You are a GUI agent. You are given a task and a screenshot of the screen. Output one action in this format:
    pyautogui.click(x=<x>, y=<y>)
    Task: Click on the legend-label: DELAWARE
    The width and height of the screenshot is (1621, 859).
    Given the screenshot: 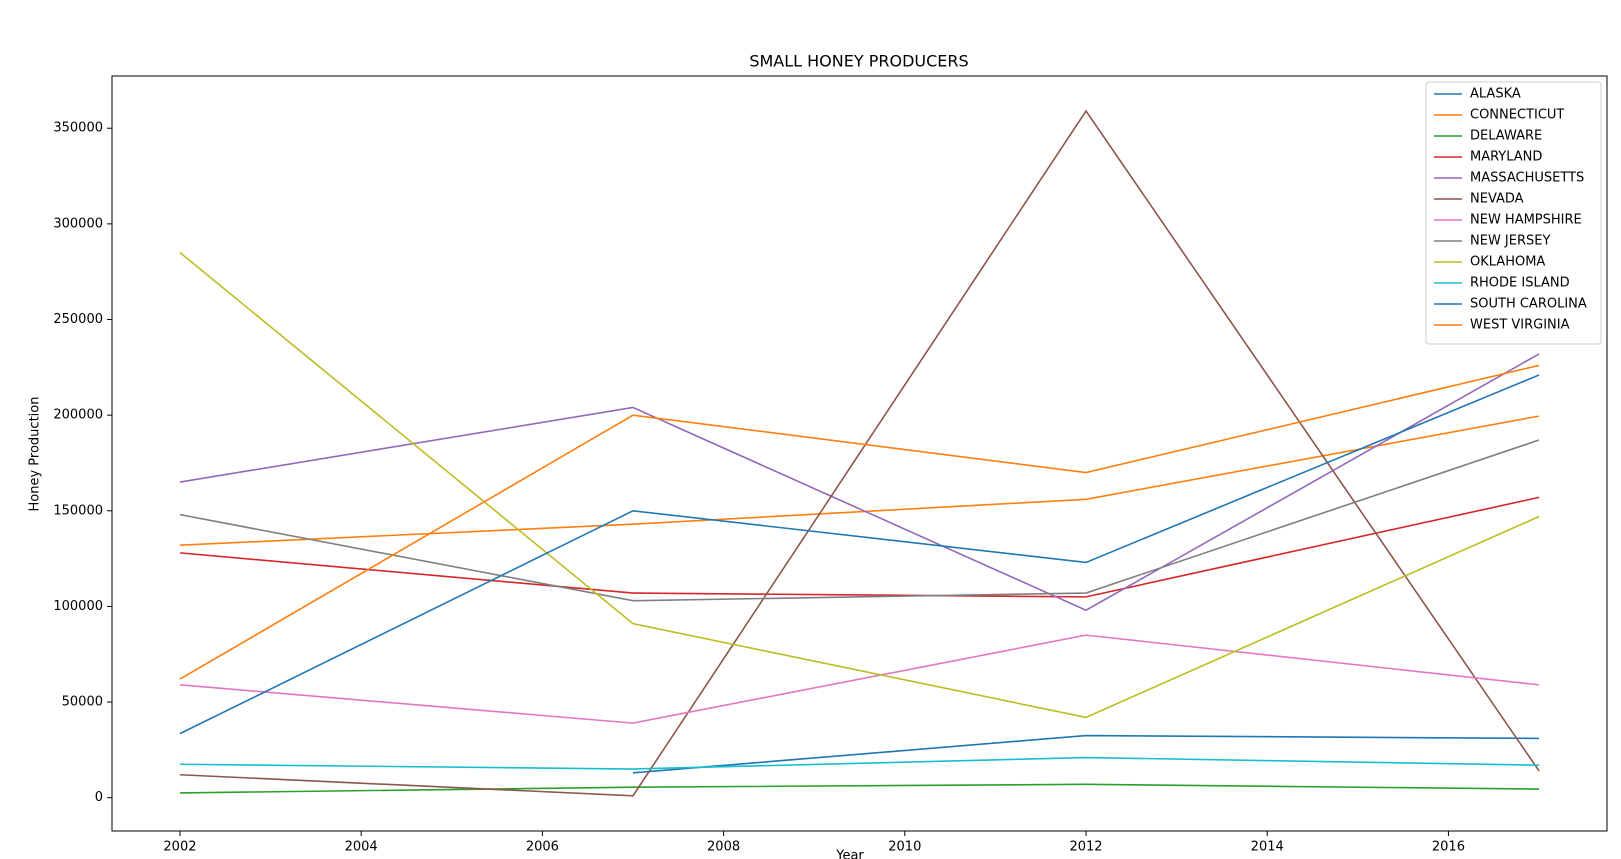 What is the action you would take?
    pyautogui.click(x=1506, y=136)
    